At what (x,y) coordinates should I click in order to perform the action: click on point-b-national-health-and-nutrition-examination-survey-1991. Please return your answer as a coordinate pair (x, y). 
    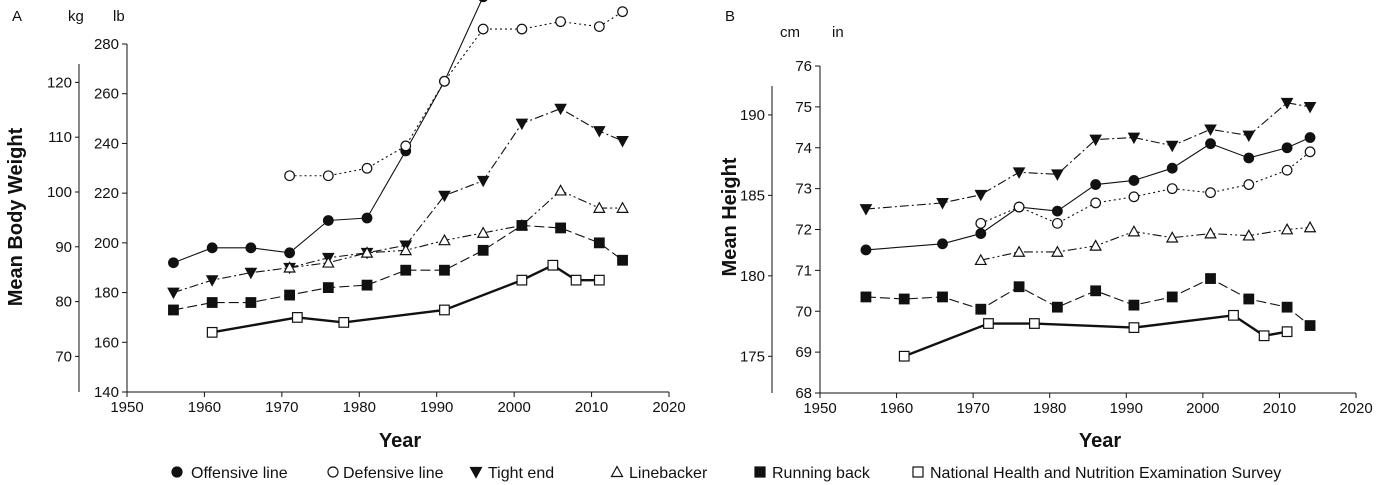
    Looking at the image, I should click on (1134, 327).